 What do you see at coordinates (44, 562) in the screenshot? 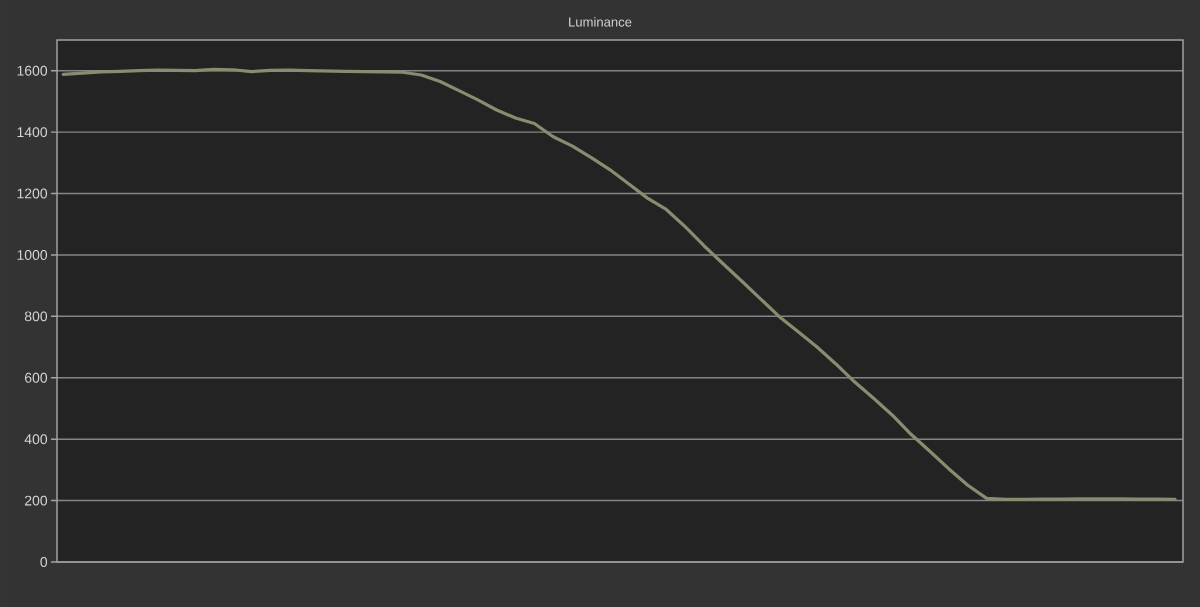
I see `y-tick-label: 0` at bounding box center [44, 562].